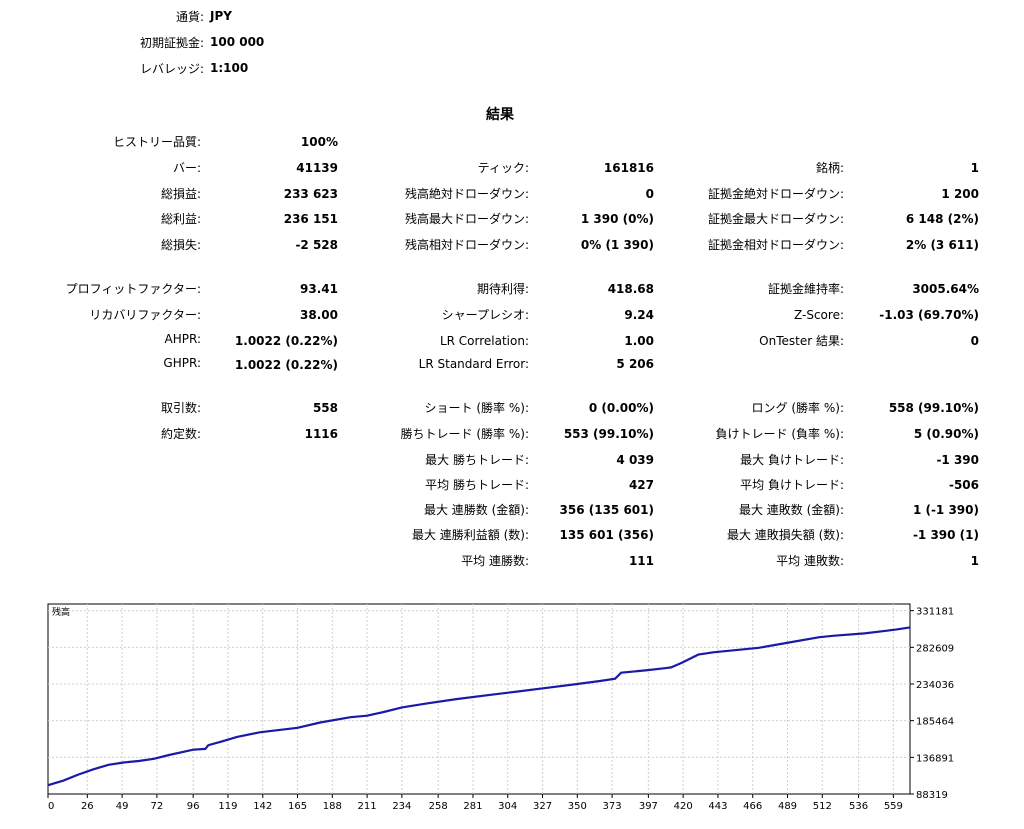  Describe the element at coordinates (639, 315) in the screenshot. I see `stat-value: 9.24` at that location.